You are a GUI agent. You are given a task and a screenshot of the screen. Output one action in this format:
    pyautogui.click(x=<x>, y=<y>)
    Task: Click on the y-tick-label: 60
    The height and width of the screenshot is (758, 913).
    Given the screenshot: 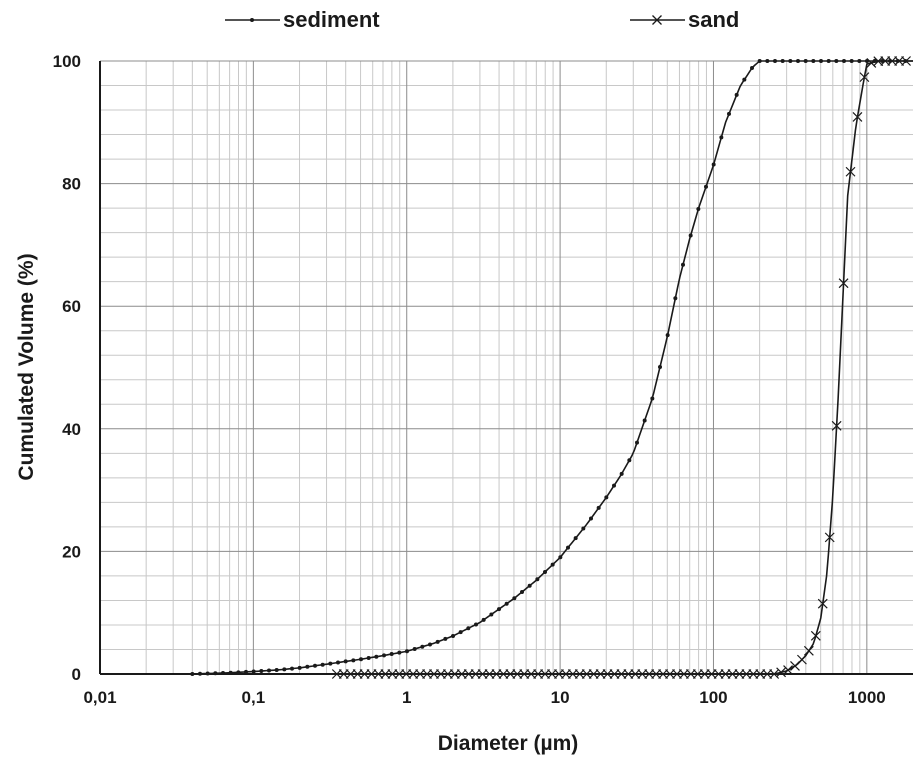 What is the action you would take?
    pyautogui.click(x=71, y=306)
    